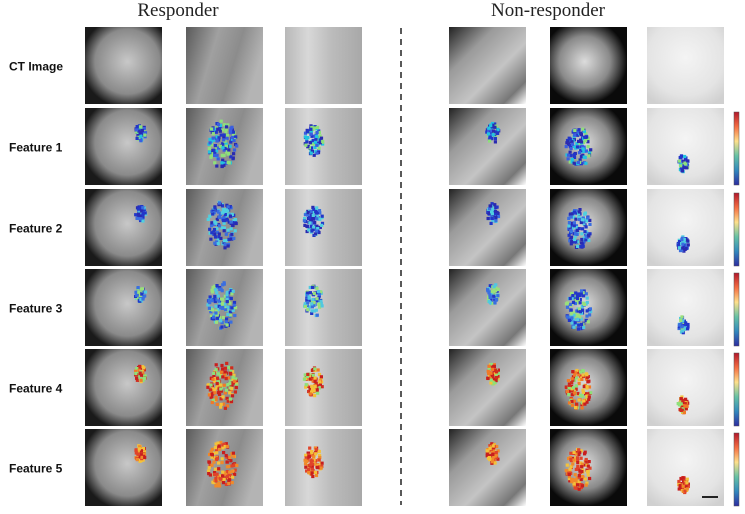  What do you see at coordinates (736, 389) in the screenshot?
I see `colorbar` at bounding box center [736, 389].